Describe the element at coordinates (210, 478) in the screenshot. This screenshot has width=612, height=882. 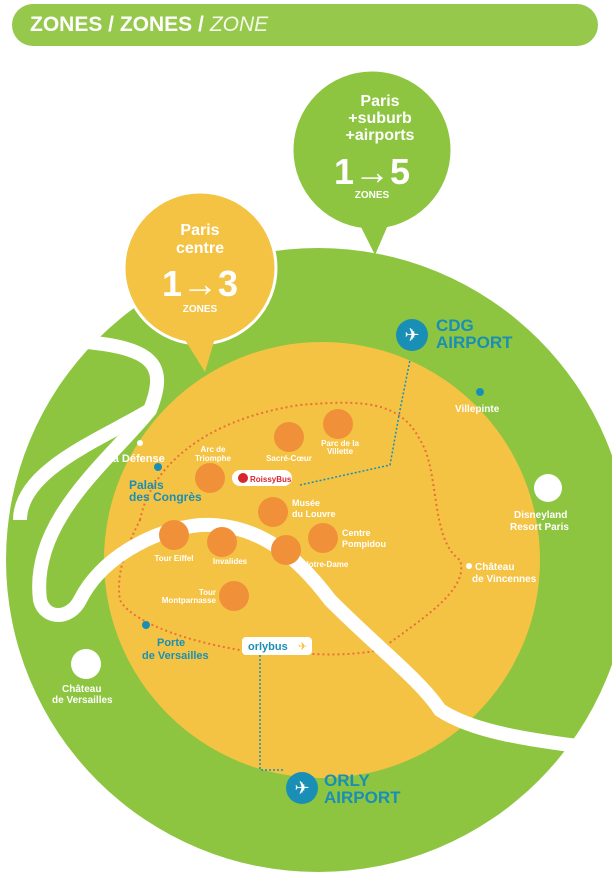
I see `arc-icon` at that location.